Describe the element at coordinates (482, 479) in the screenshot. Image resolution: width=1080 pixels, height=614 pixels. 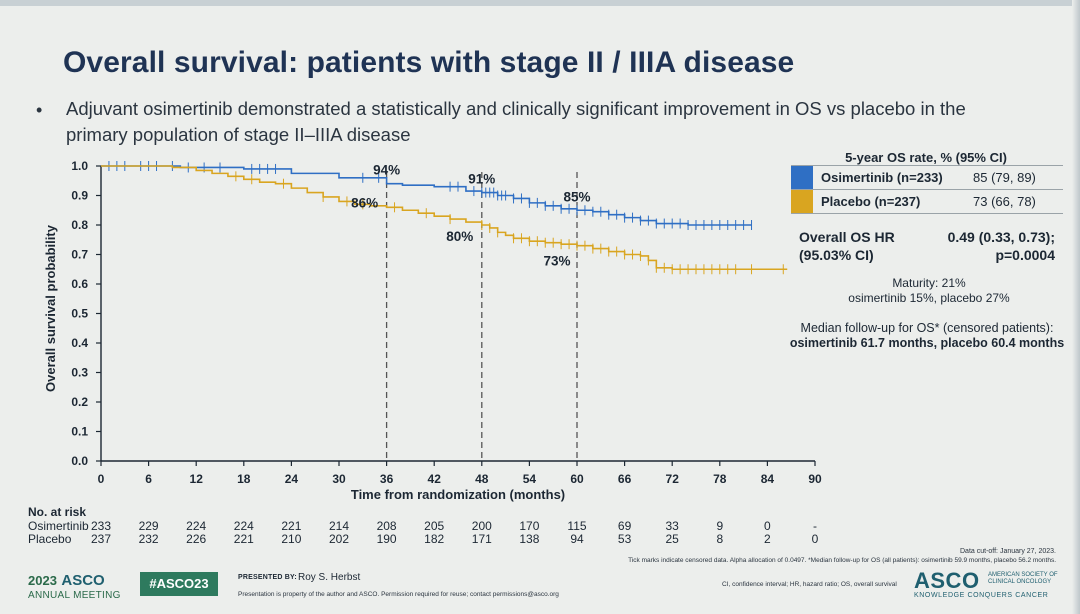
I see `x-tick-label: 48` at that location.